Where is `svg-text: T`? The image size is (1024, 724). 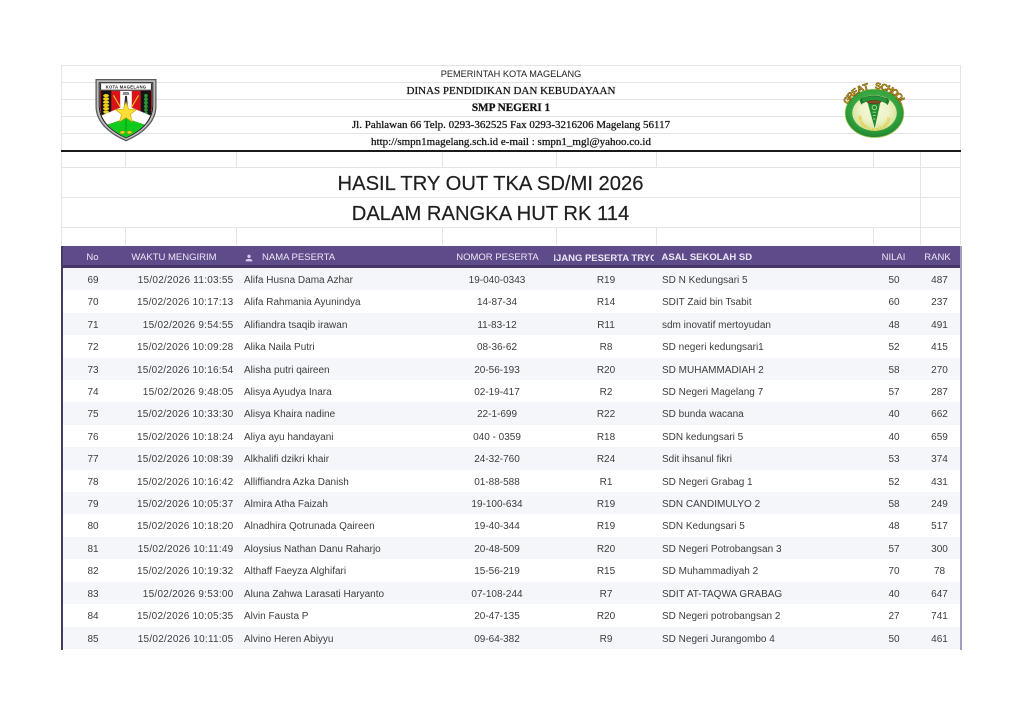
svg-text: T is located at coordinates (866, 86).